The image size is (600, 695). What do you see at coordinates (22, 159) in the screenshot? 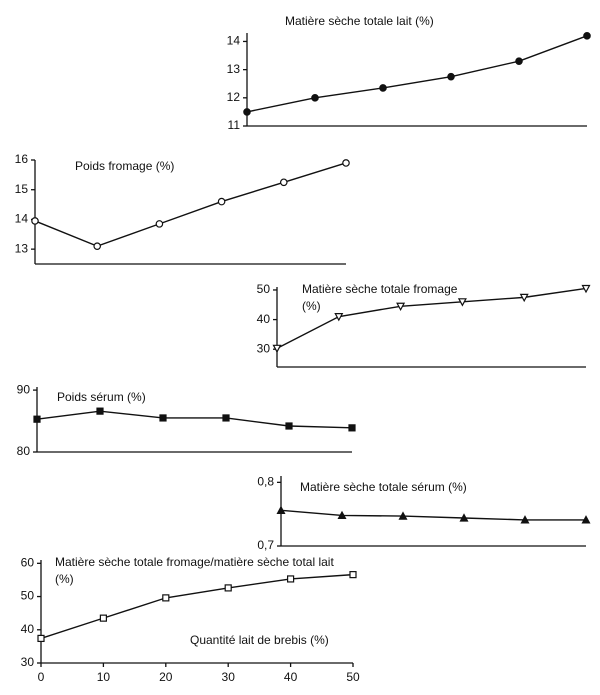
I see `y-tick-label: 16` at bounding box center [22, 159].